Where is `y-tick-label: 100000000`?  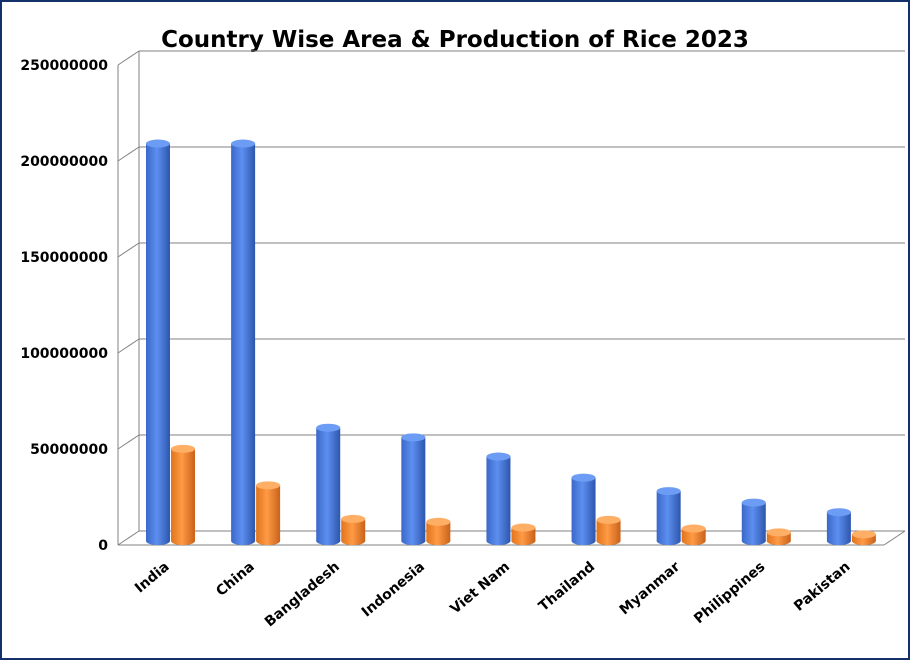
y-tick-label: 100000000 is located at coordinates (64, 354).